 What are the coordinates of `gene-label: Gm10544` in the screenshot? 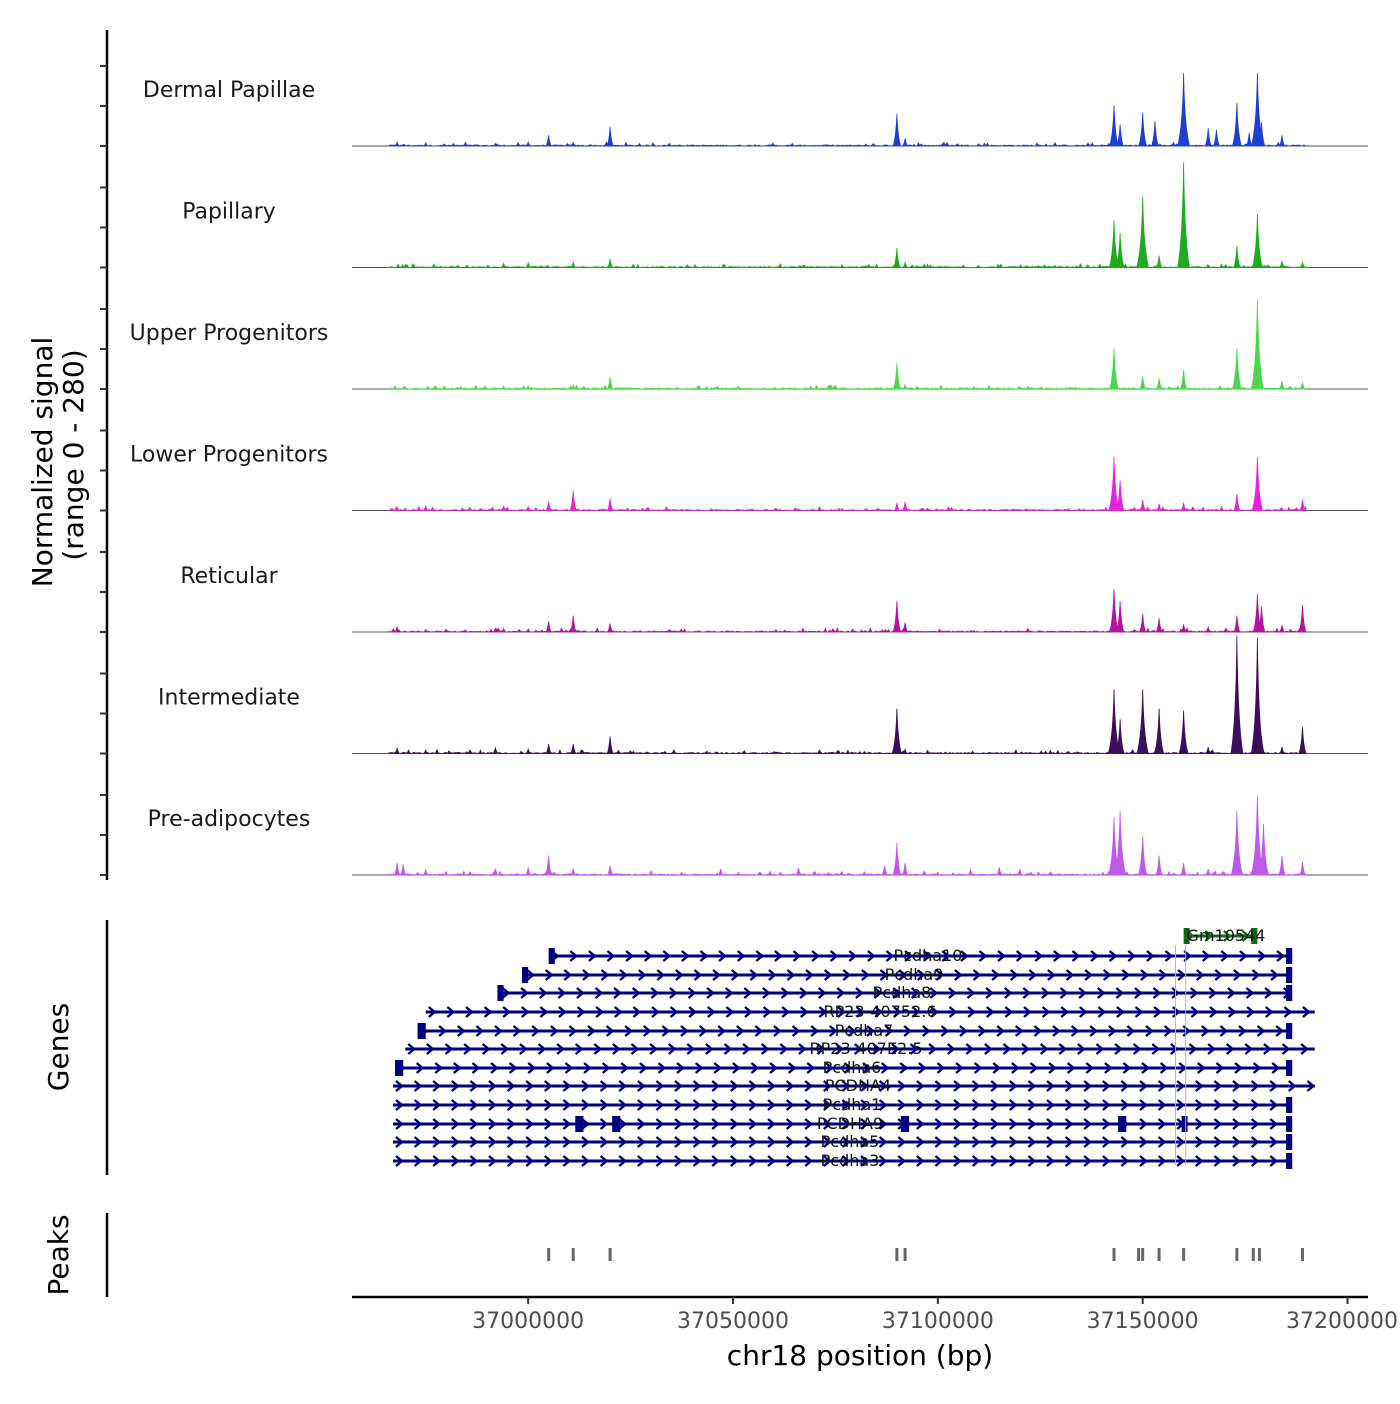 It's located at (1226, 935).